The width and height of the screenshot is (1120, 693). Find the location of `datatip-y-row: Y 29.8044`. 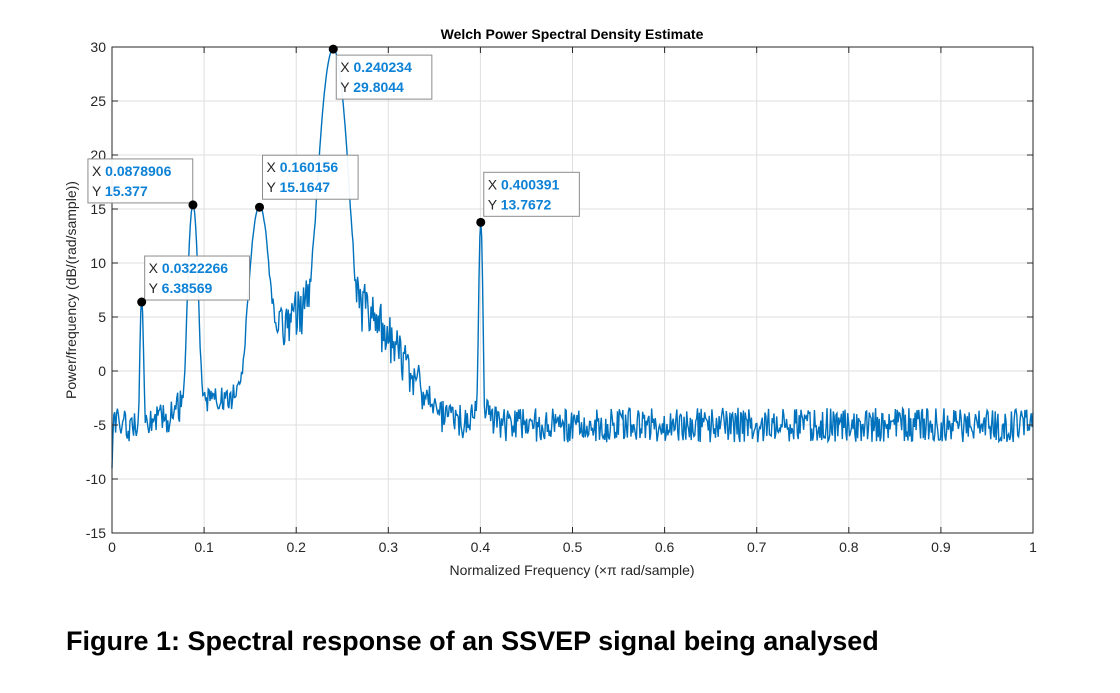

datatip-y-row: Y 29.8044 is located at coordinates (372, 87).